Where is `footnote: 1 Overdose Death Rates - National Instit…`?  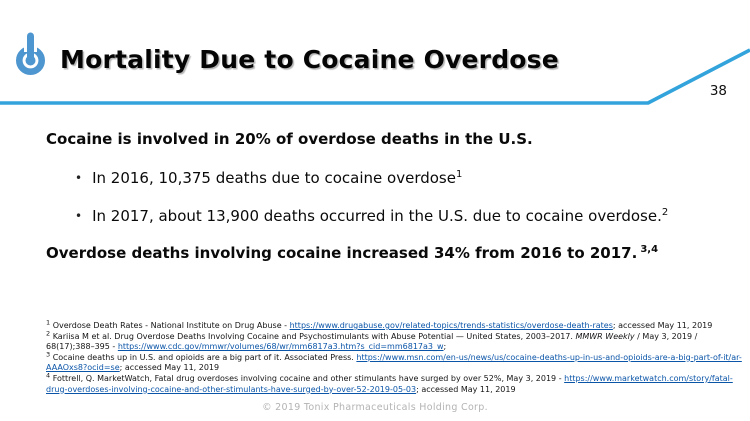
footnote: 1 Overdose Death Rates - National Instit… is located at coordinates (396, 325).